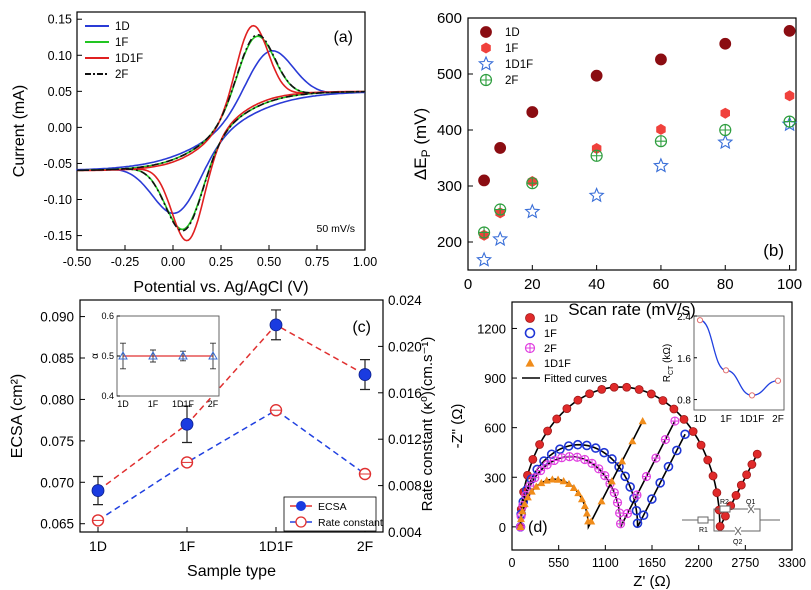  Describe the element at coordinates (495, 477) in the screenshot. I see `y-tick-label: 300` at that location.